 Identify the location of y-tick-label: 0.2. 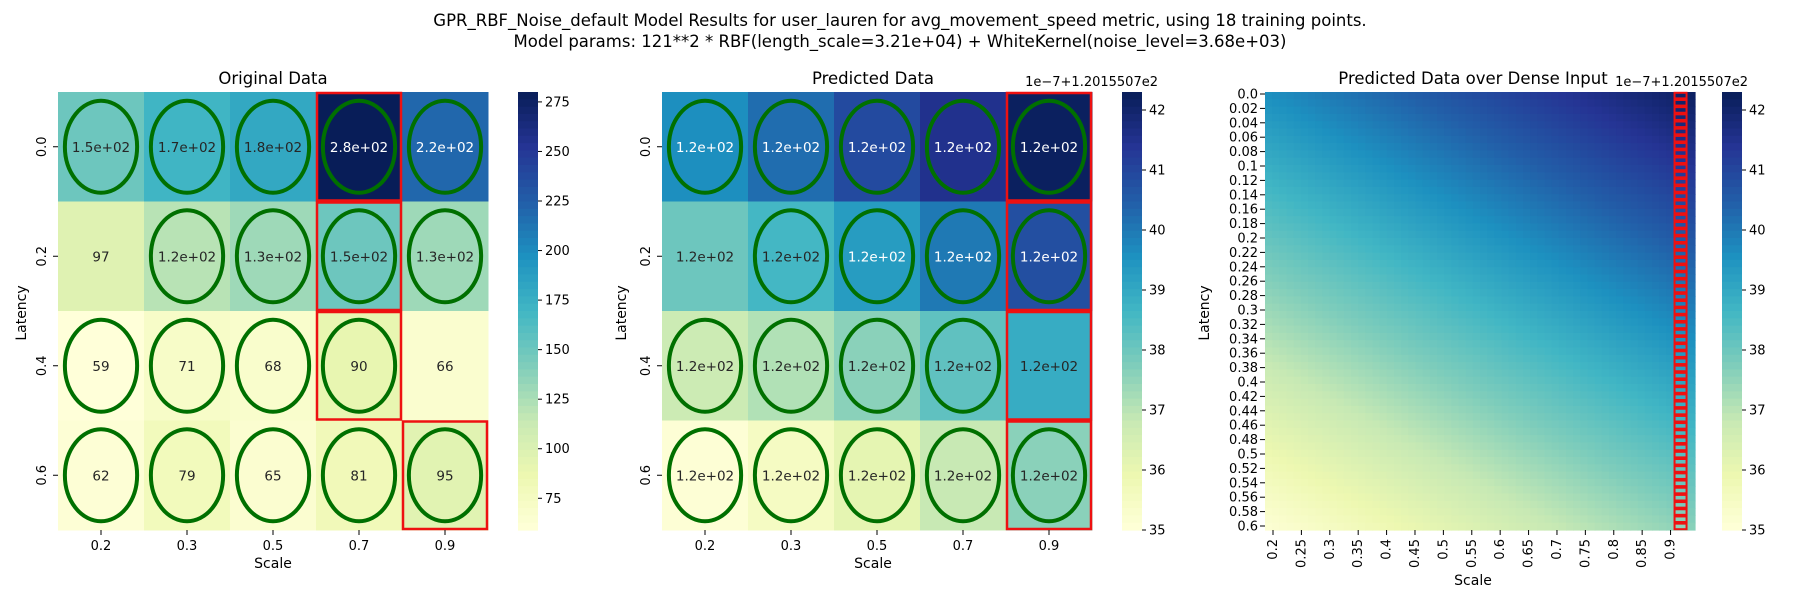
(42, 256).